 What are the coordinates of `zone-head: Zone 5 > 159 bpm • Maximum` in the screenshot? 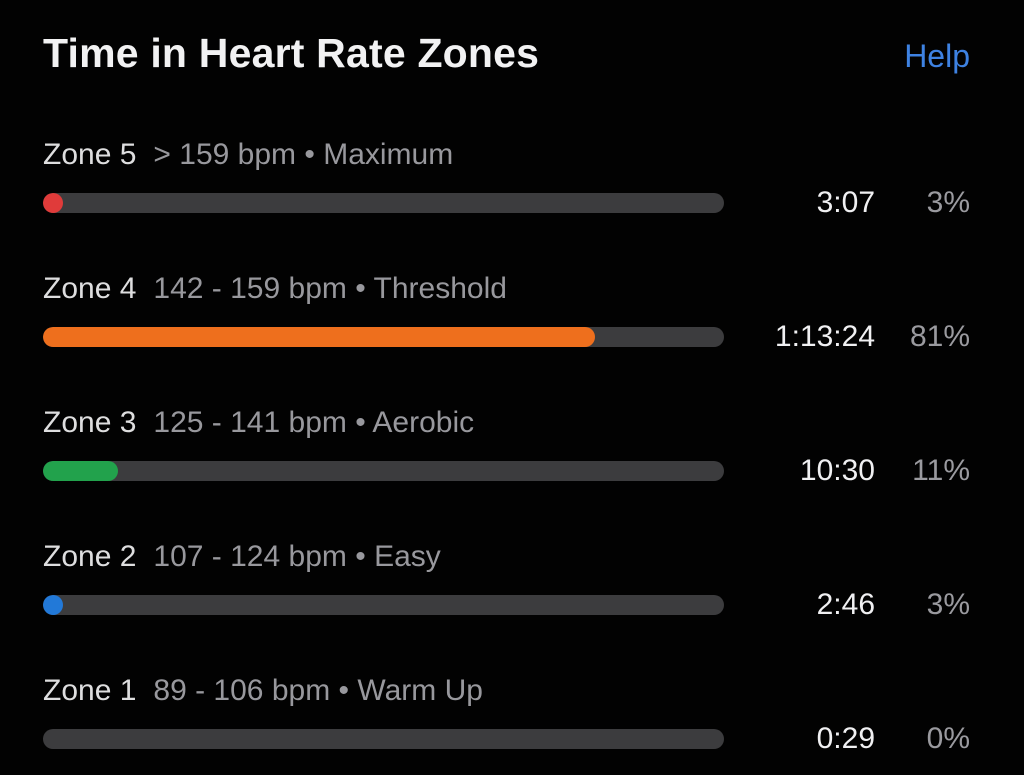 It's located at (533, 155).